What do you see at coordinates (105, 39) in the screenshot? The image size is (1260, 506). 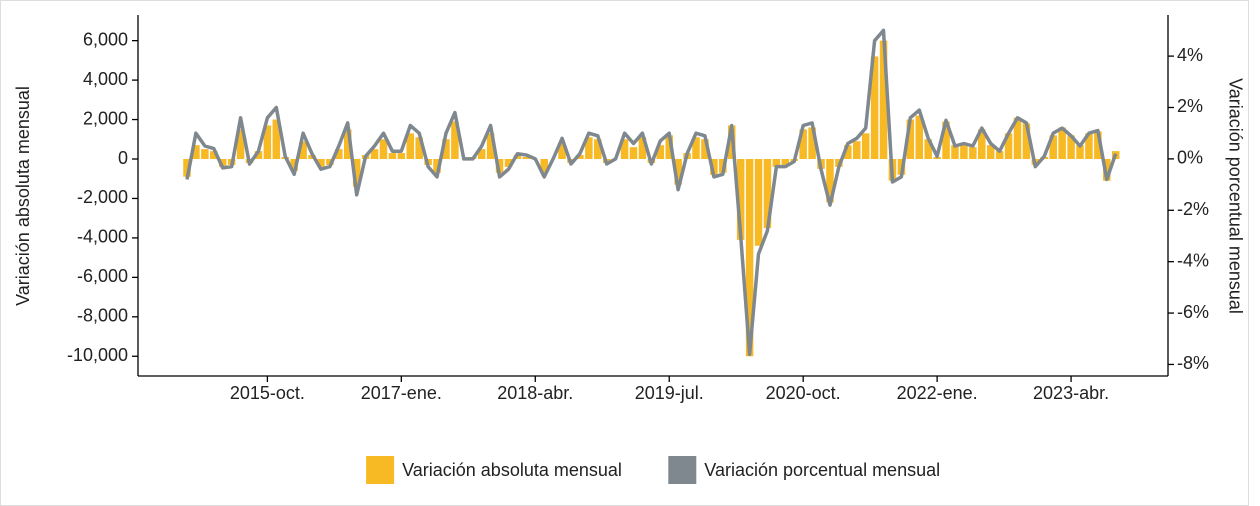 I see `y-tick-label: 6,000` at bounding box center [105, 39].